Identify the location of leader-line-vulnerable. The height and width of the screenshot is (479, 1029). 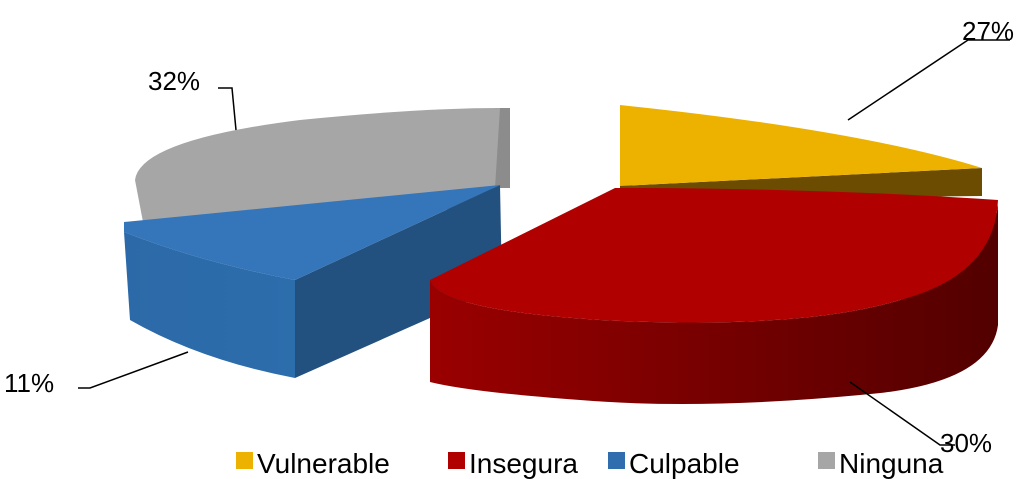
(929, 80).